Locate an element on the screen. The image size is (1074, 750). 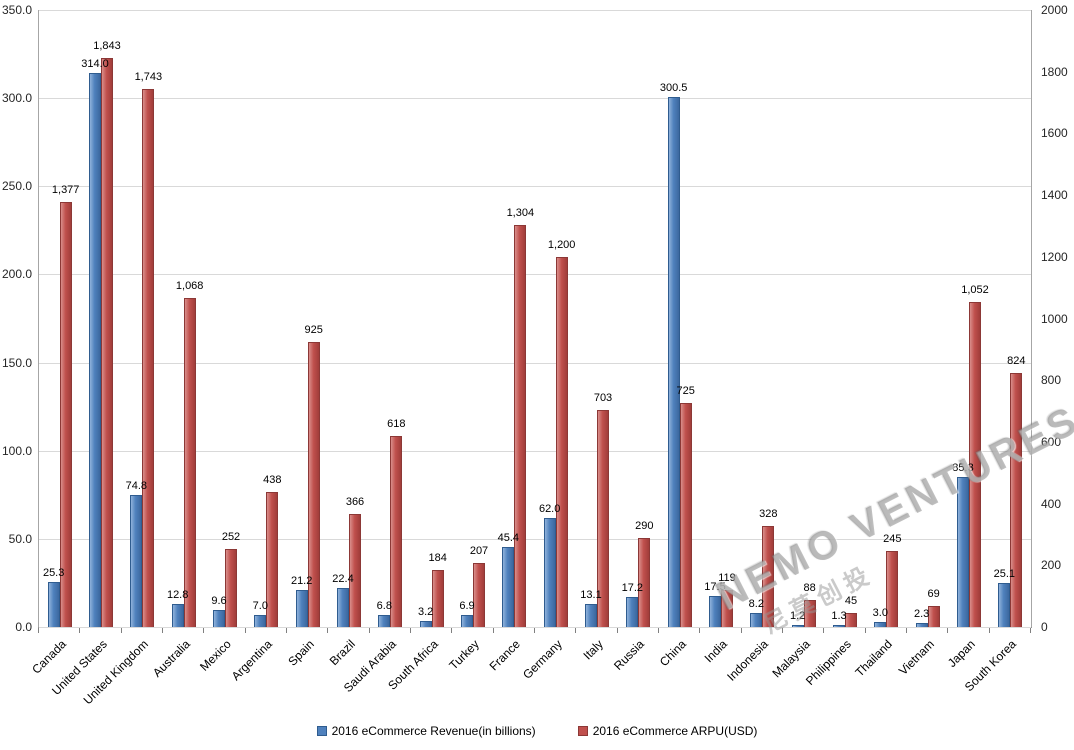
revenue-value-label: 17.5 is located at coordinates (715, 587).